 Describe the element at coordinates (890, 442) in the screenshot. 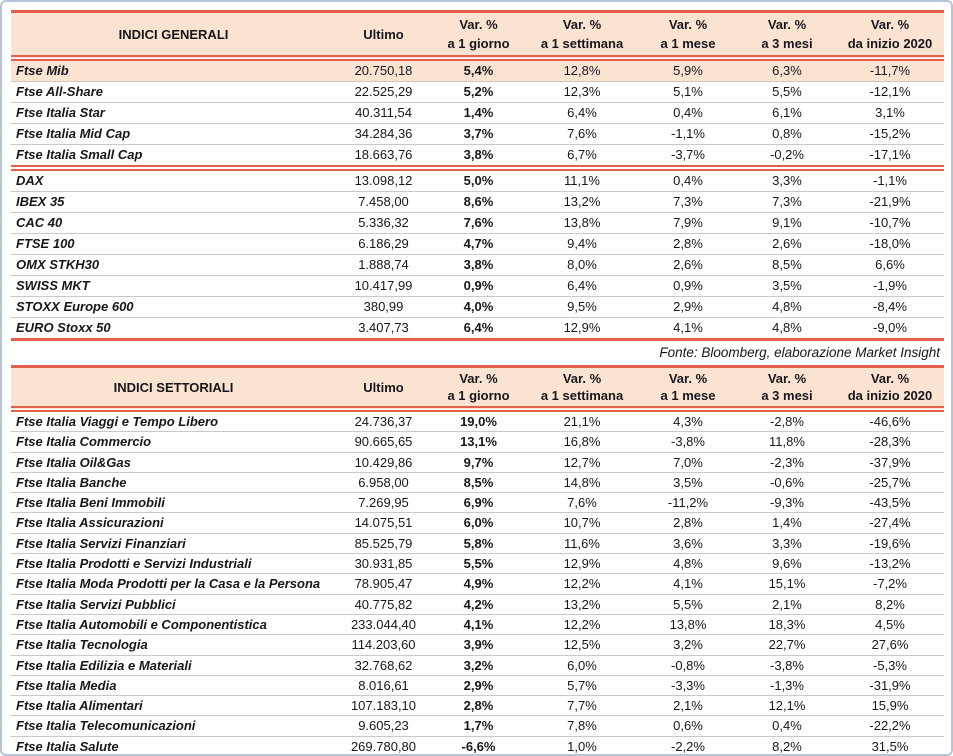

I see `cell-ytd: -28,3%` at that location.